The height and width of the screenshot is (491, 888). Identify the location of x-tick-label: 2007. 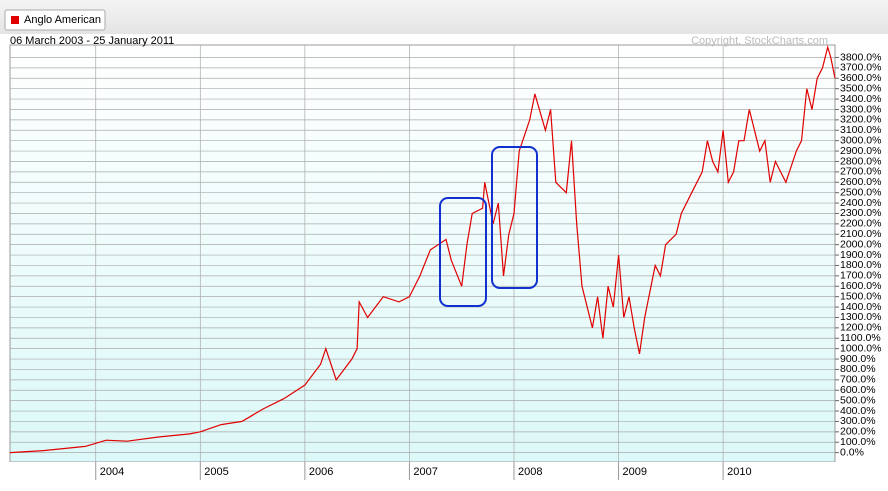
(425, 472).